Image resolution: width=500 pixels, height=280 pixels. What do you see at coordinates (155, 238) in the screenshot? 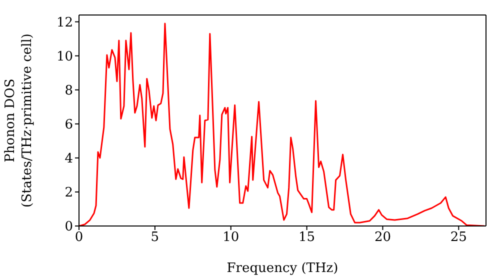
I see `x-tick-label: 5` at bounding box center [155, 238].